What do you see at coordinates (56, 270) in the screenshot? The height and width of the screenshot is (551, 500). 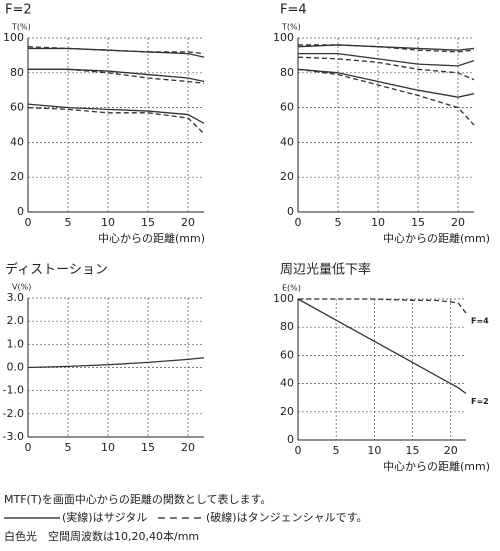 I see `chart-title: ディストーション` at bounding box center [56, 270].